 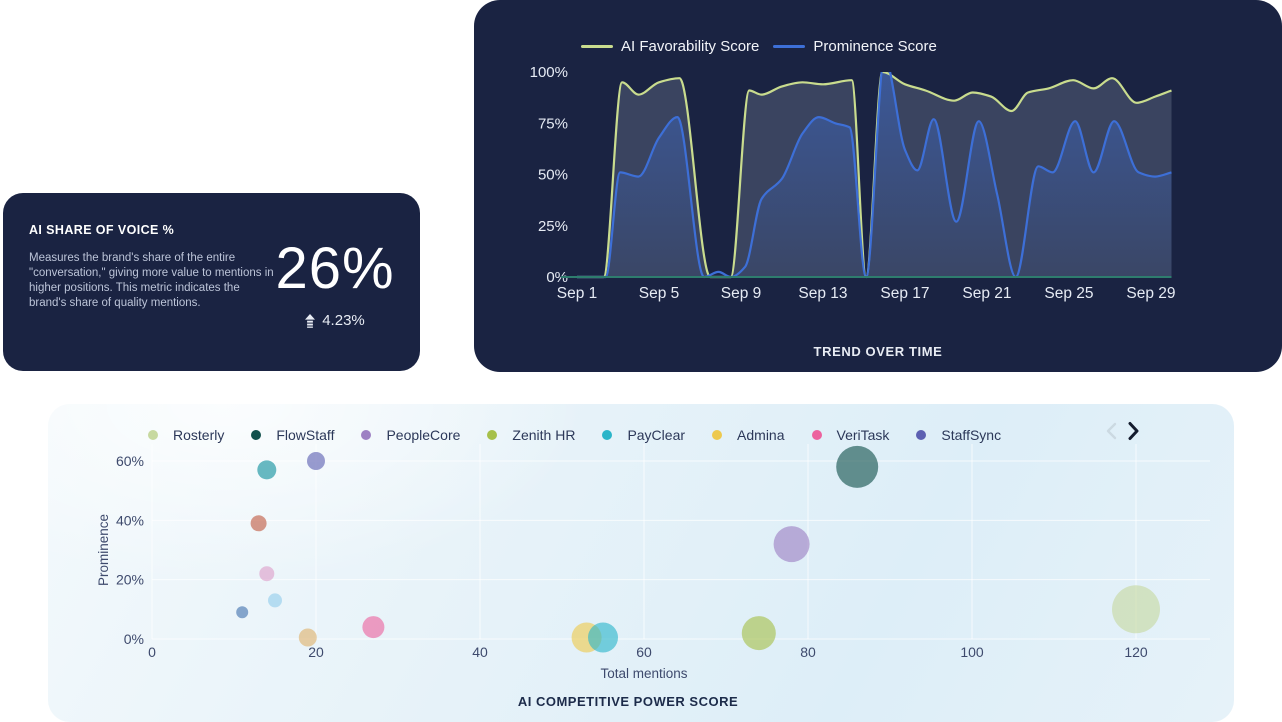 I want to click on bubble-legend-item-flowstaff: FlowStaff, so click(x=292, y=435).